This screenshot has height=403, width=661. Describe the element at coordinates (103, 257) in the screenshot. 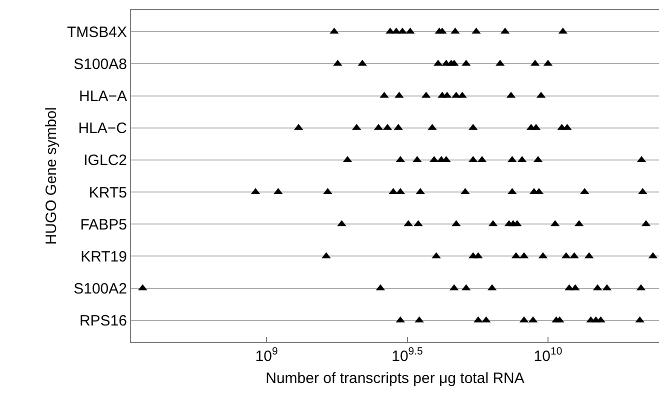

I see `y-tick-label: KRT19` at that location.